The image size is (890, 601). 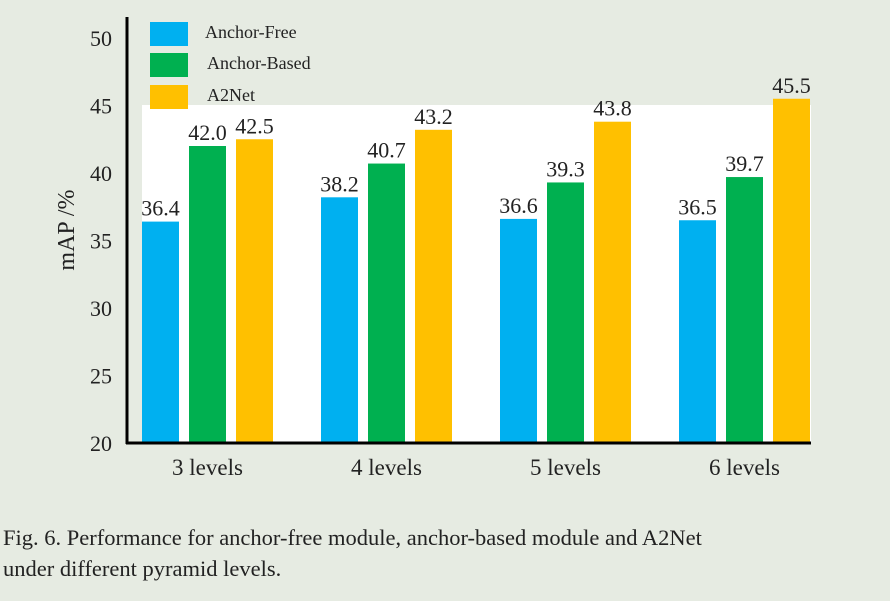 I want to click on legend: Anchor-Free Anchor-Based A2Net, so click(x=230, y=65).